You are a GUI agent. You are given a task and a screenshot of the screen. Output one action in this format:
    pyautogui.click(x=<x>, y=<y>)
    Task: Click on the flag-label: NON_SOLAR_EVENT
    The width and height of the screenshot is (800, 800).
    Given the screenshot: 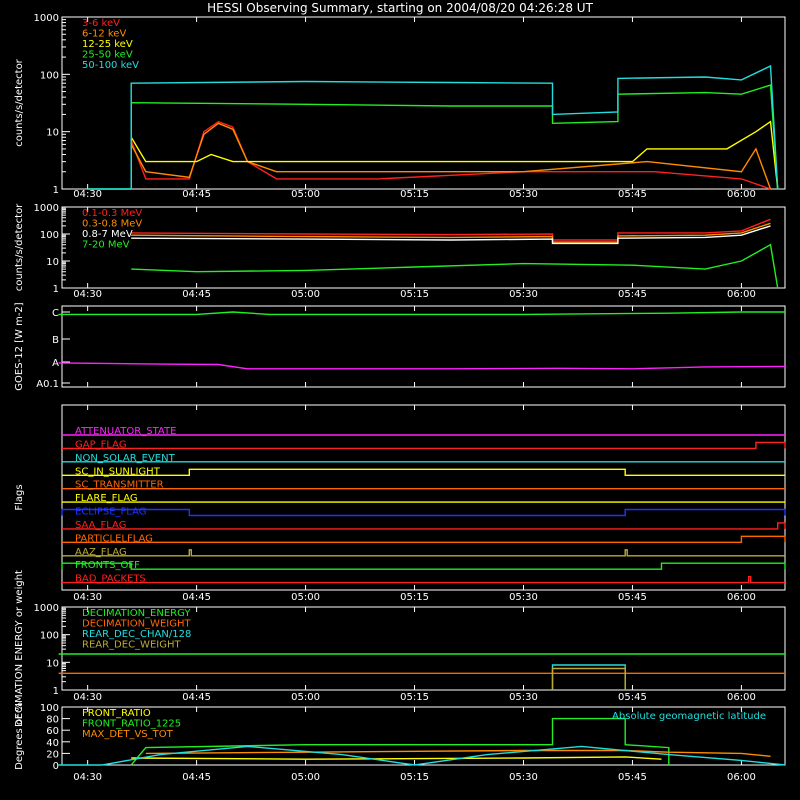 What is the action you would take?
    pyautogui.click(x=125, y=458)
    